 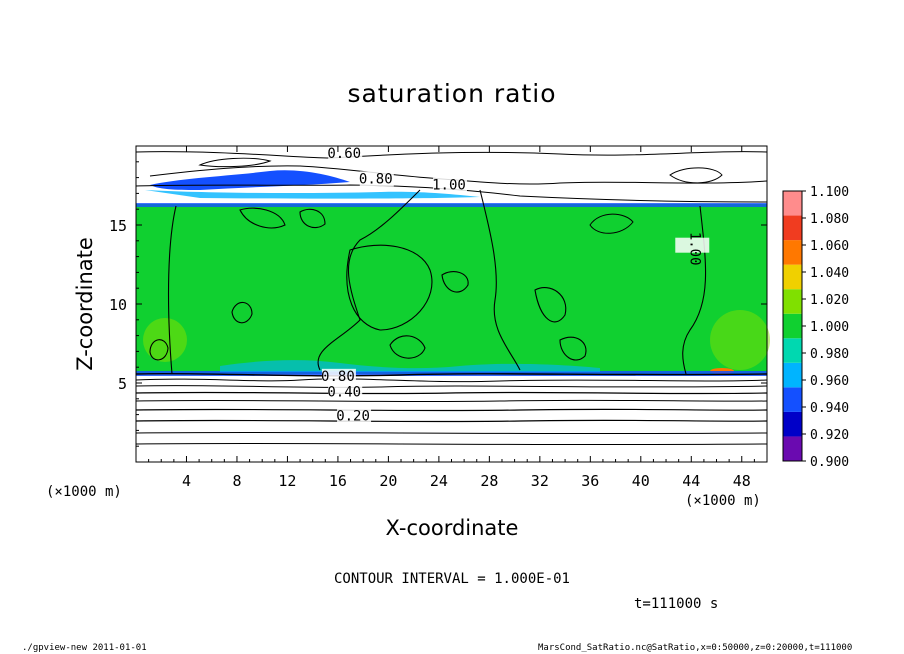 I want to click on colorbar-label: 1.040, so click(x=829, y=273).